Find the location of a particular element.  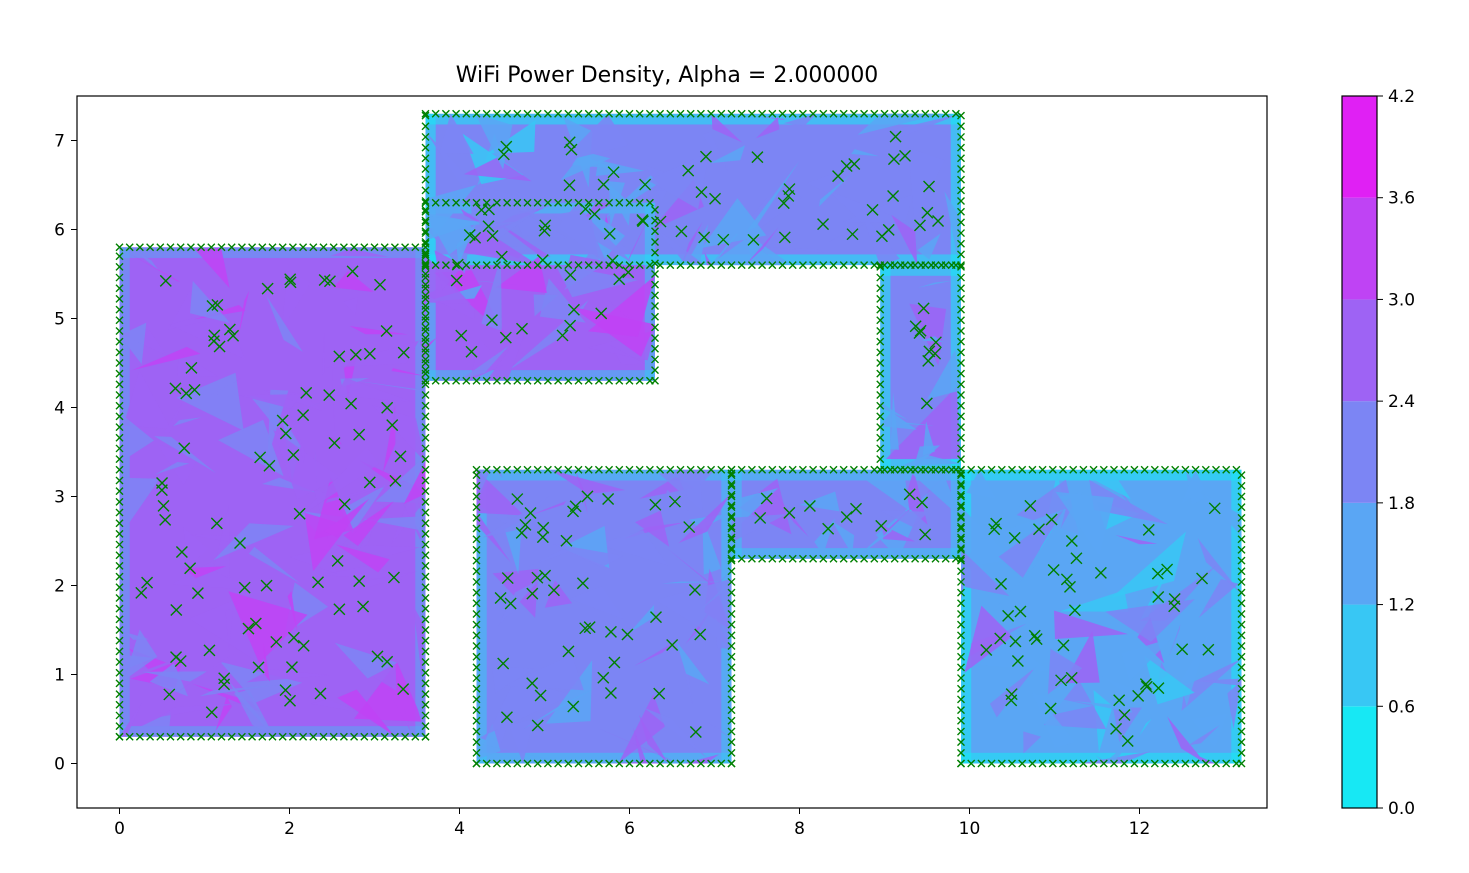

chart-title: WiFi Power Density, Alpha = 2.000000 is located at coordinates (667, 75).